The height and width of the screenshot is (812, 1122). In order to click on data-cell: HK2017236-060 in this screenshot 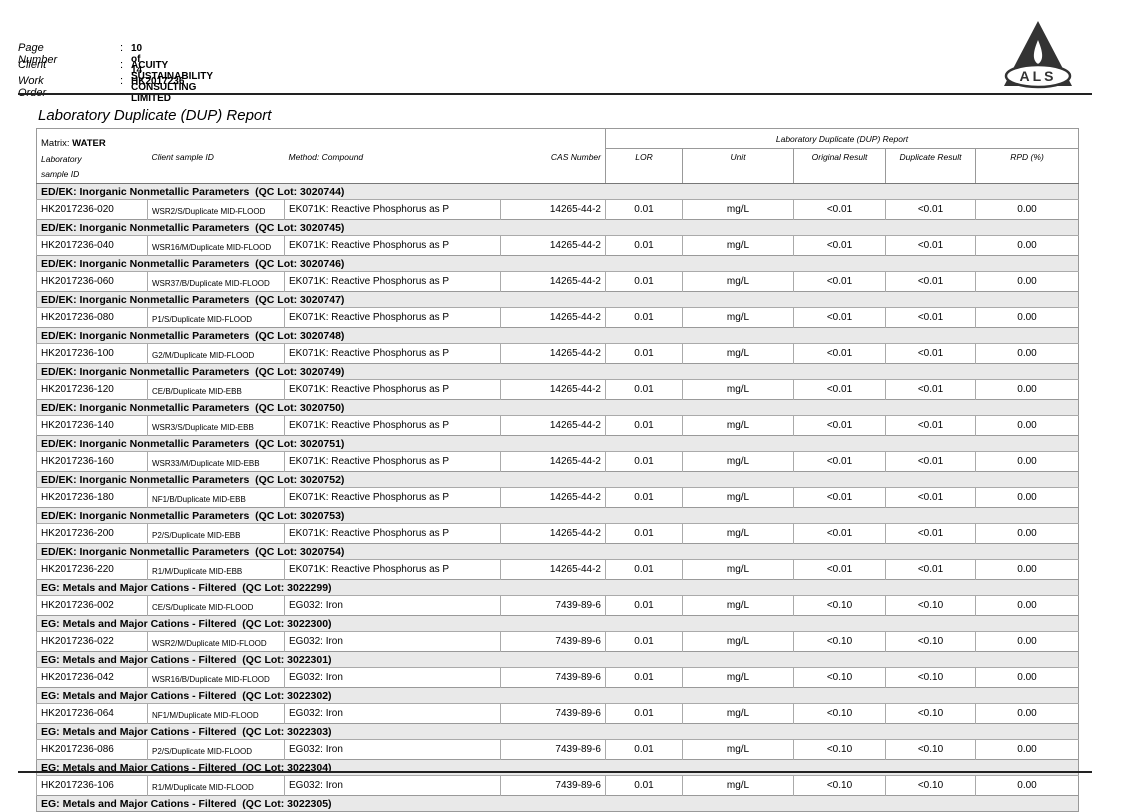, I will do `click(92, 281)`.